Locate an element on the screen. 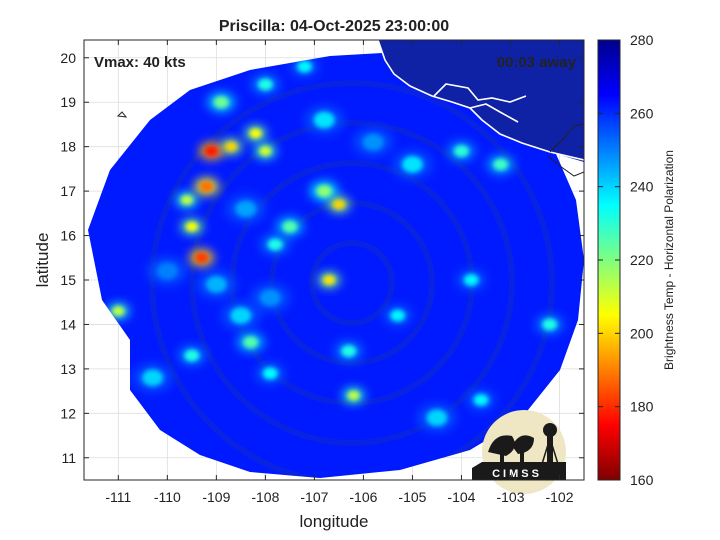 The height and width of the screenshot is (540, 720). x-tick-label: -109 is located at coordinates (216, 497).